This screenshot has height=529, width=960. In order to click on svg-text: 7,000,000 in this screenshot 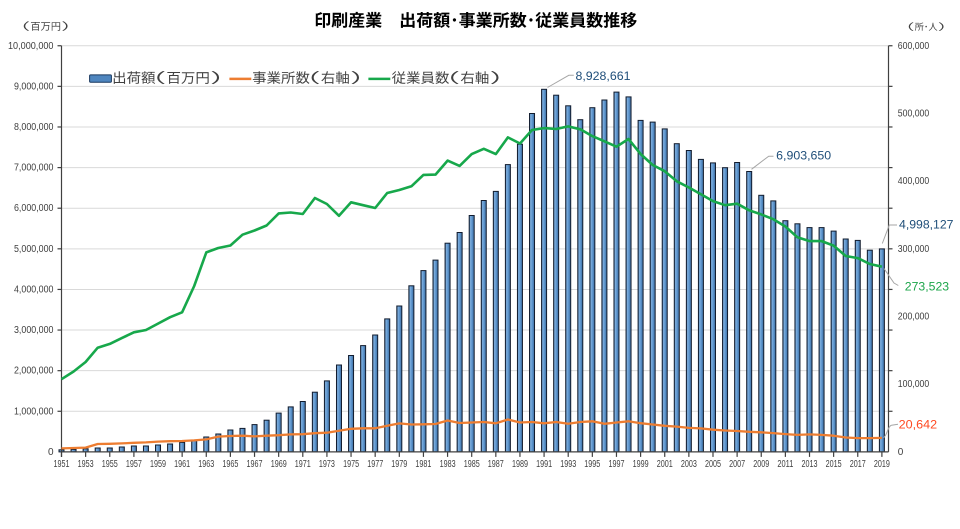, I will do `click(34, 168)`.